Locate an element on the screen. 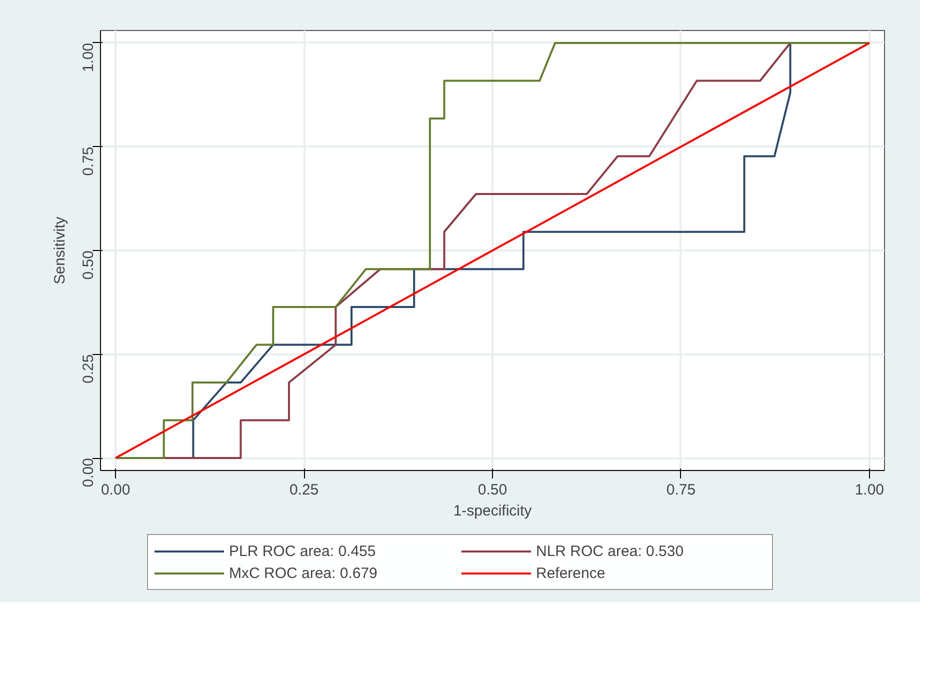 The height and width of the screenshot is (680, 941). legend-label: Reference is located at coordinates (571, 573).